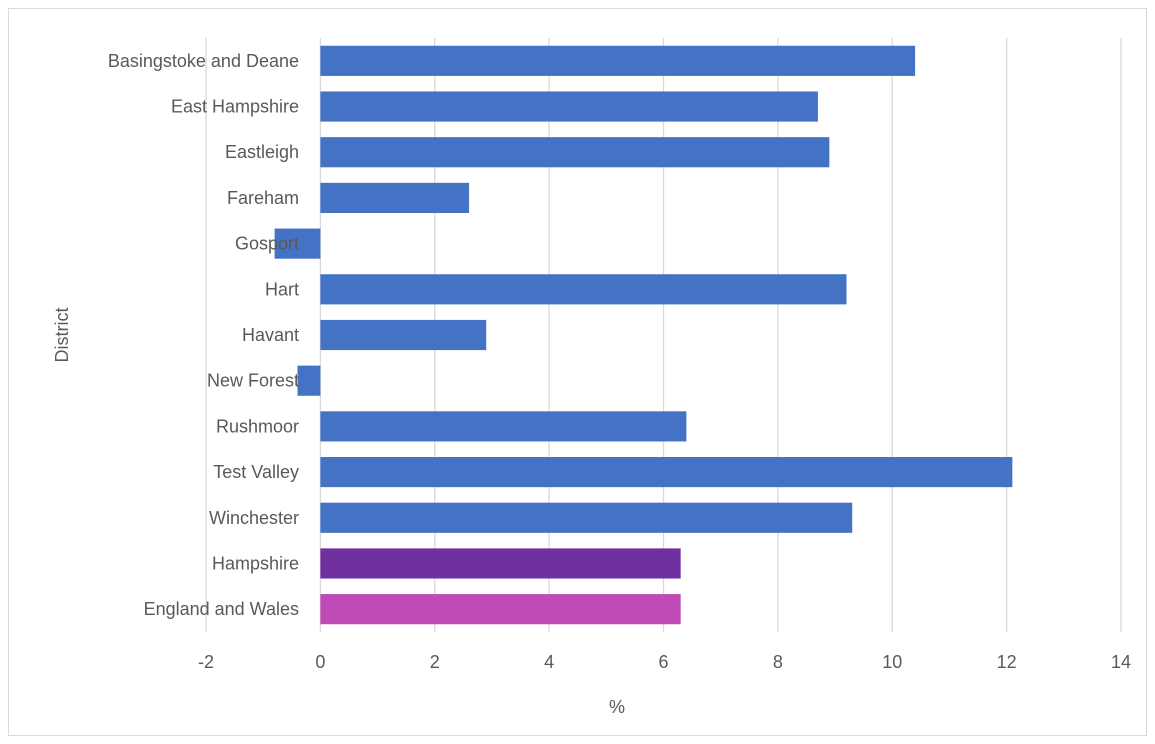 This screenshot has width=1155, height=744. I want to click on category-label: Gosport, so click(267, 244).